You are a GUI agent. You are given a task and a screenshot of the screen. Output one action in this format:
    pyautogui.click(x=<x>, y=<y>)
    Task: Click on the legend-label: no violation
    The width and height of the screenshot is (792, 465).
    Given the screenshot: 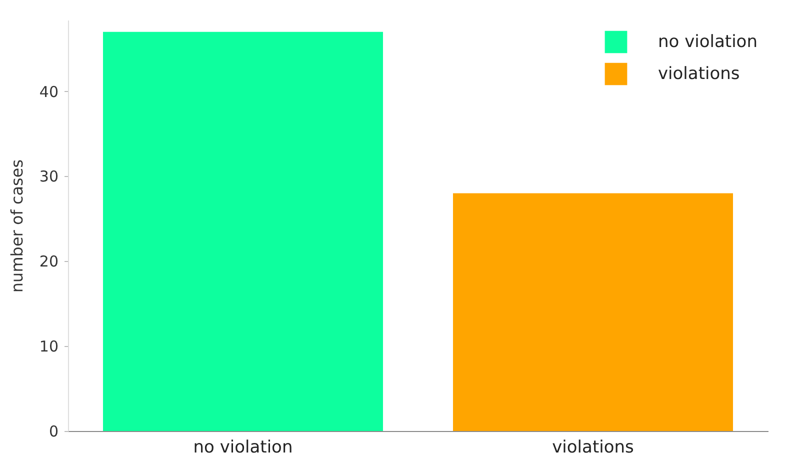 What is the action you would take?
    pyautogui.click(x=708, y=42)
    